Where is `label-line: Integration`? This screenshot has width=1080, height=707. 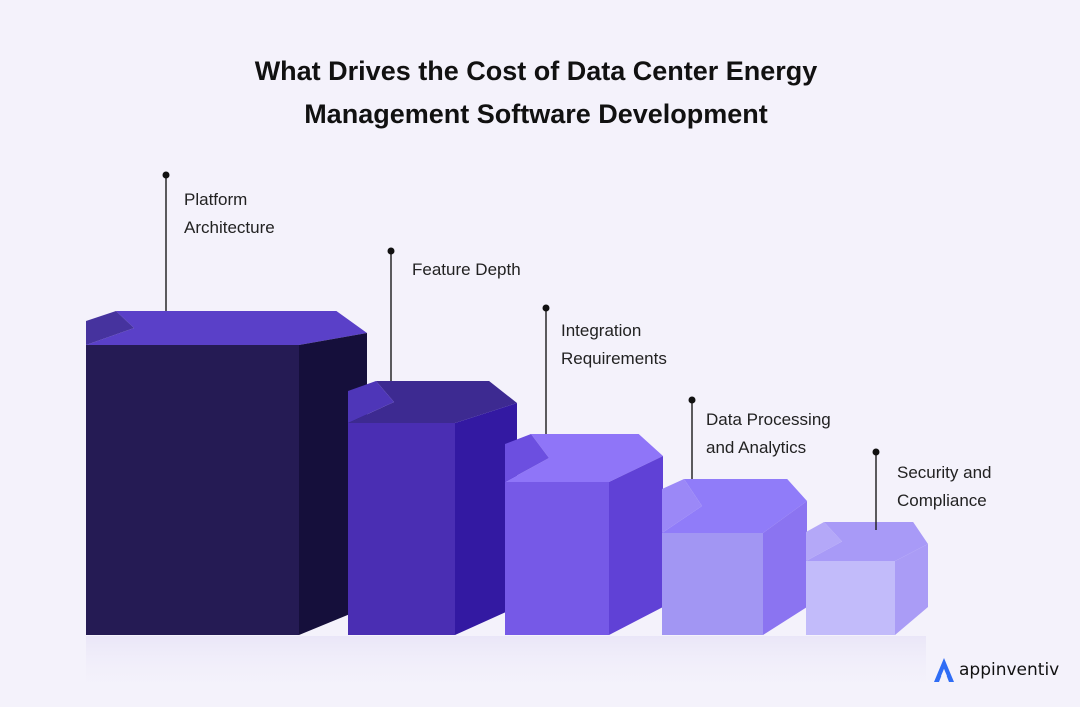 label-line: Integration is located at coordinates (601, 330).